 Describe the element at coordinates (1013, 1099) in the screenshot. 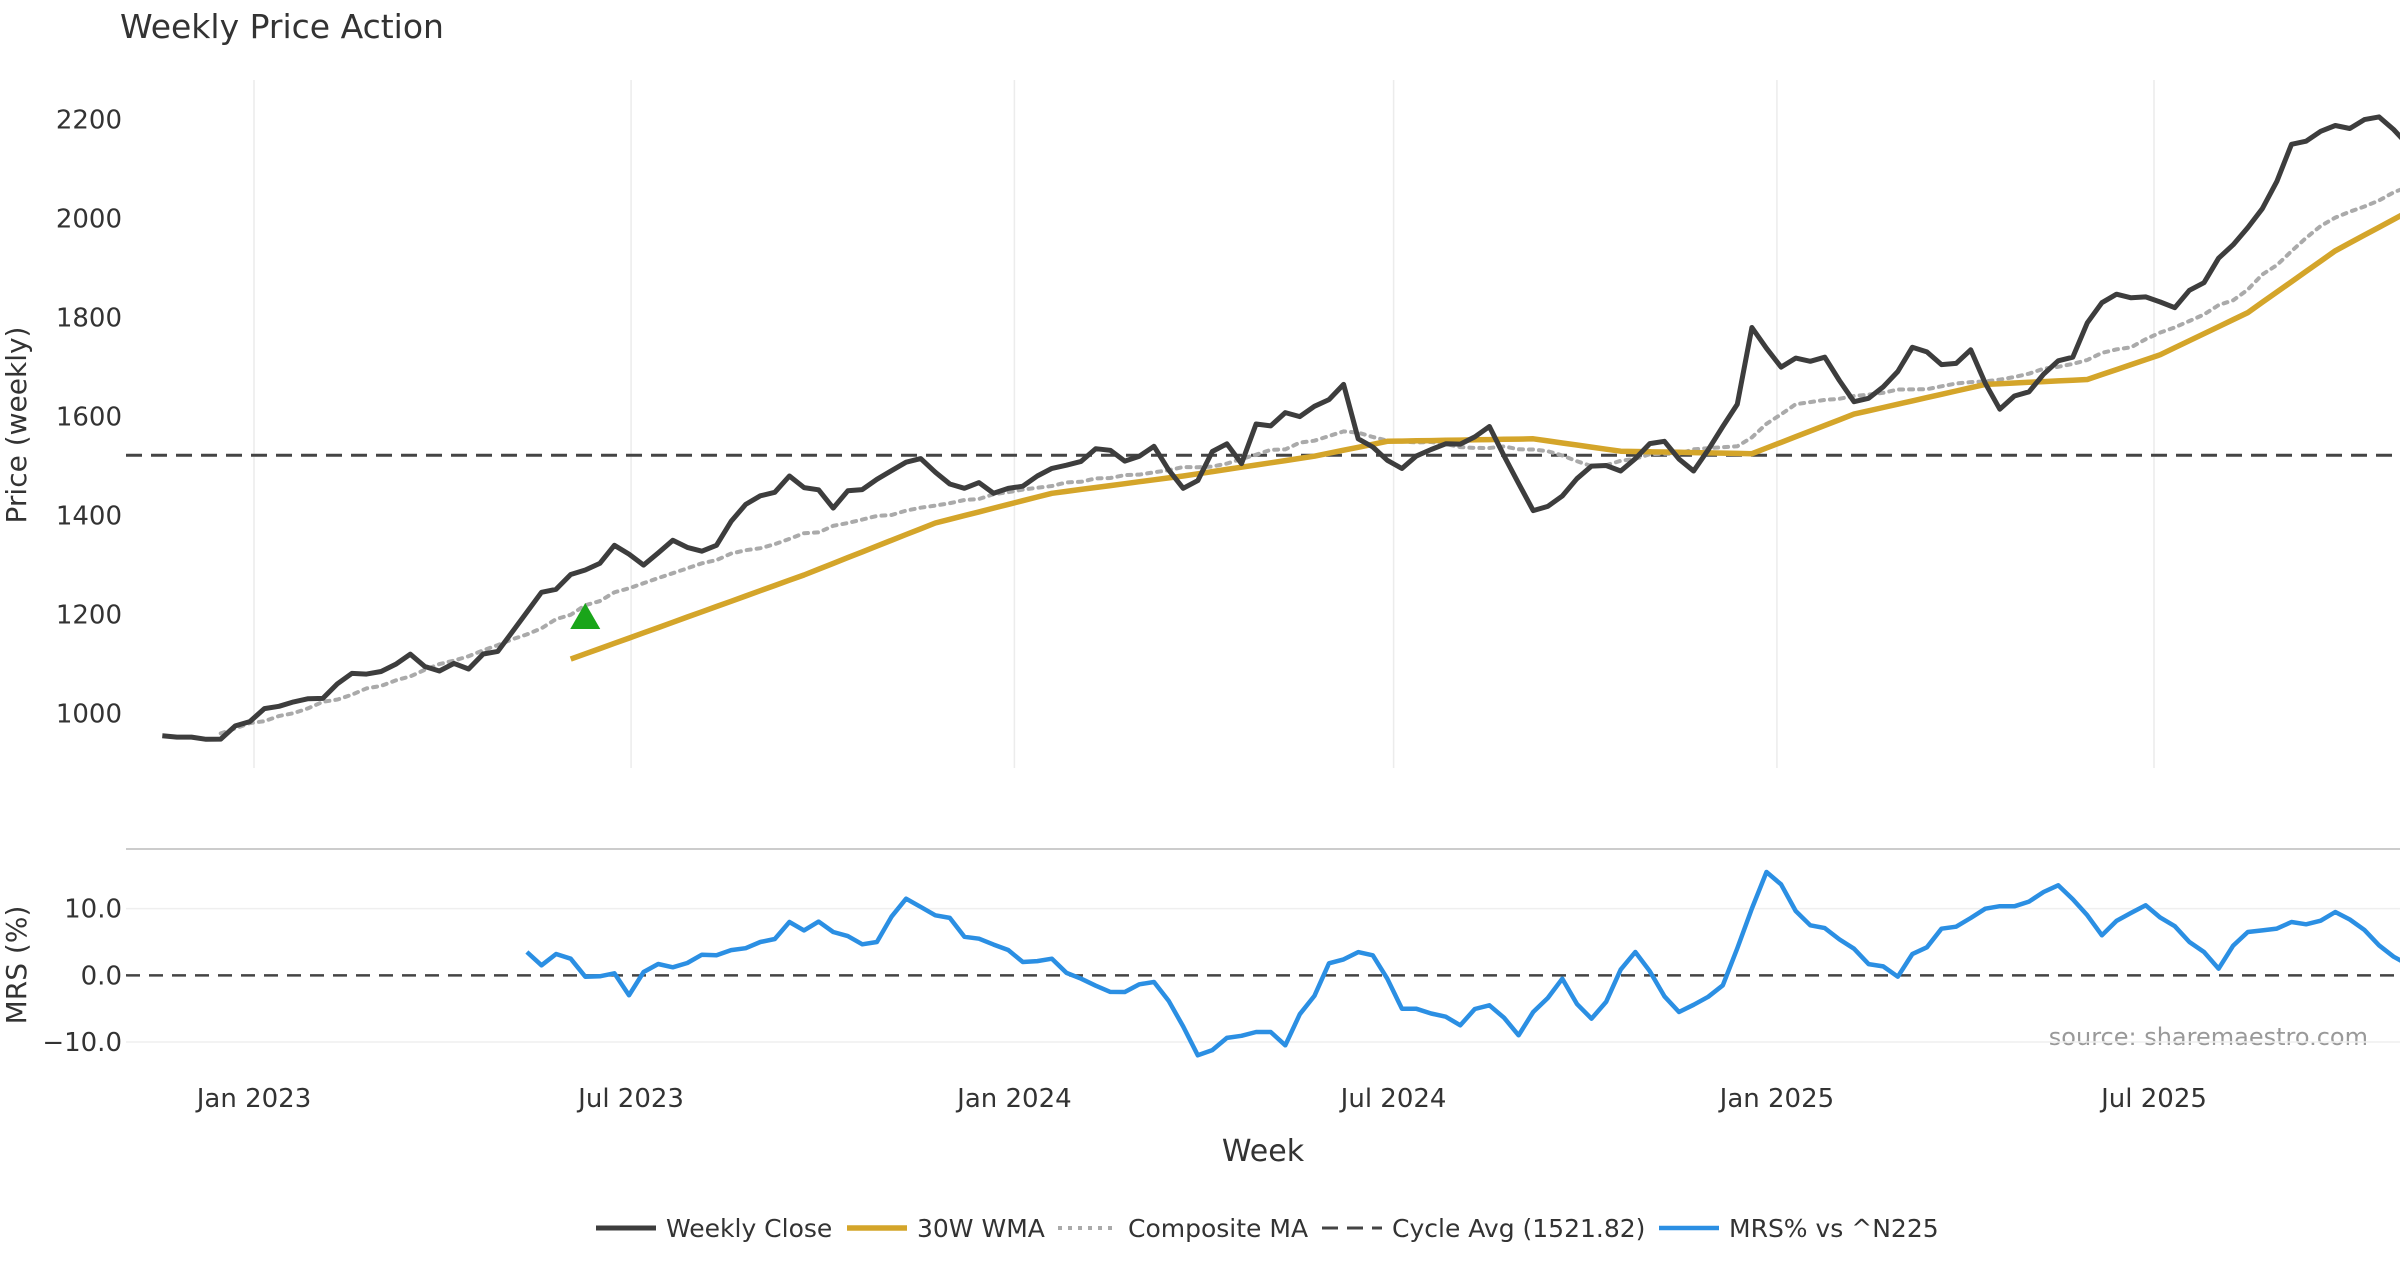

I see `x-tick-label: Jan 2024` at that location.